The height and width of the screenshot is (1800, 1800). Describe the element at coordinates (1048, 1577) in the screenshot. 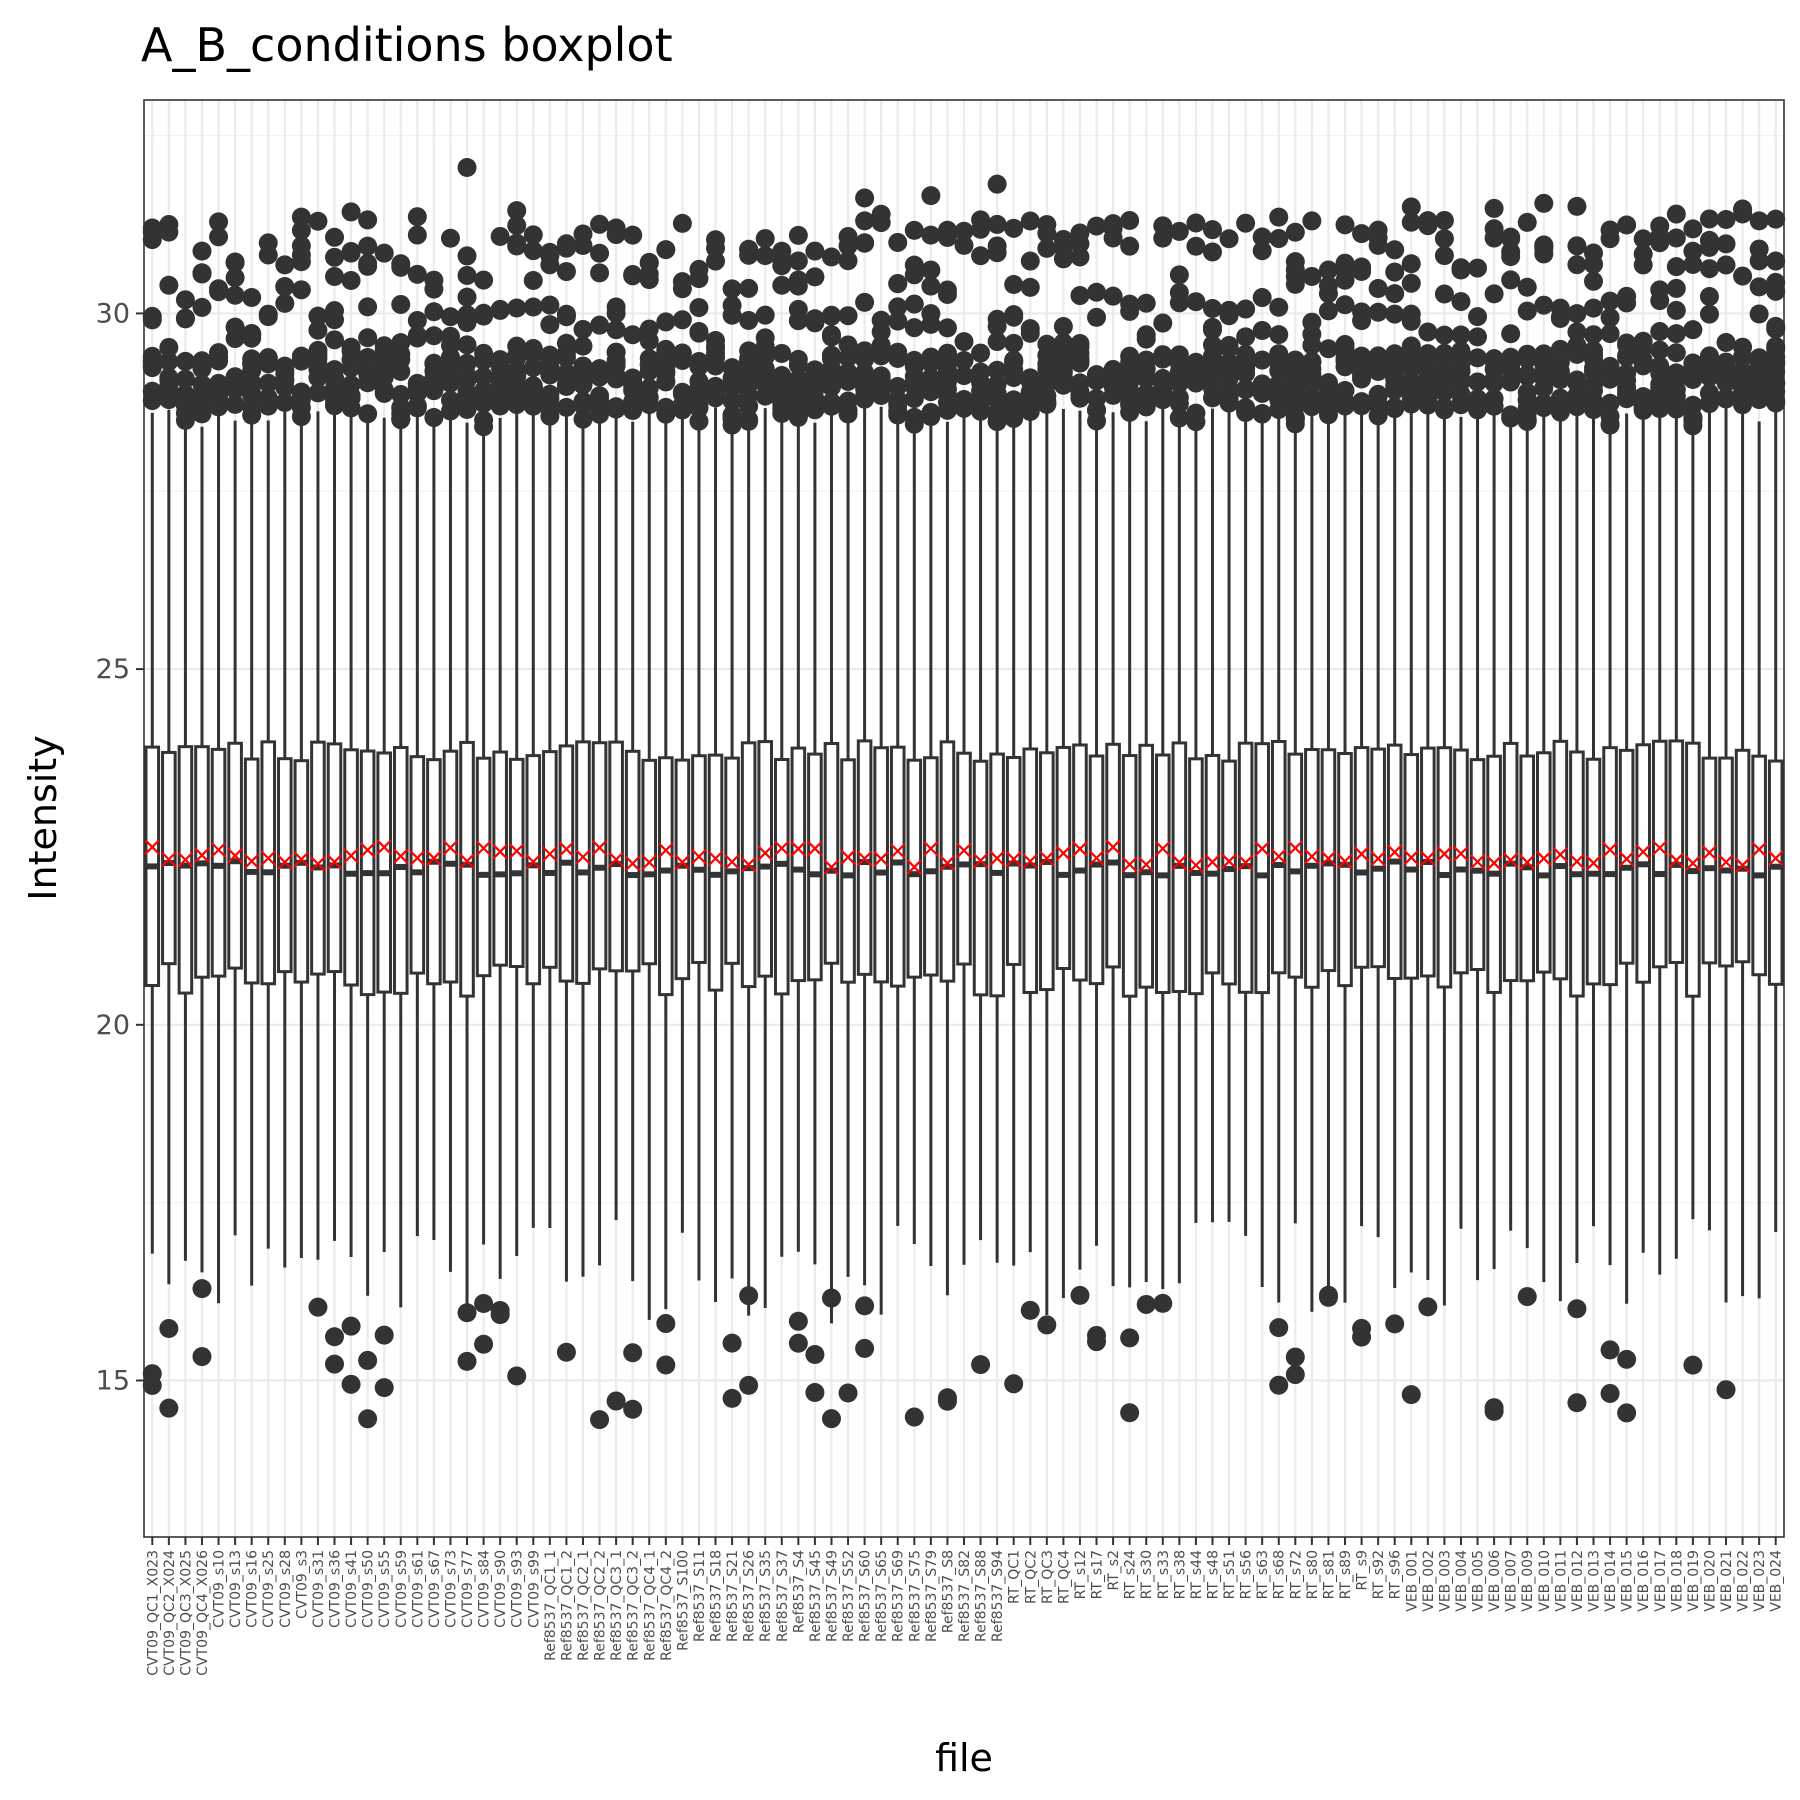

I see `x-tick-label: RT_QC3` at that location.